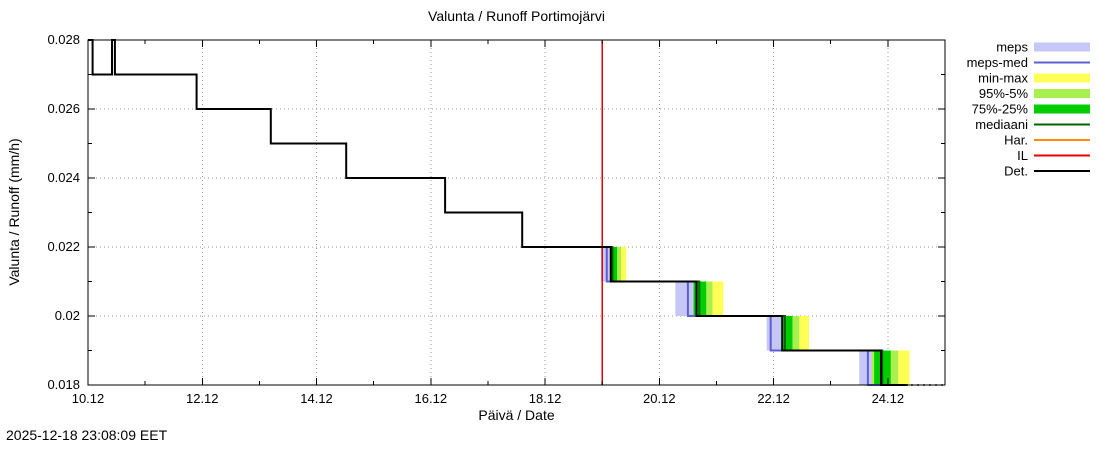  Describe the element at coordinates (431, 398) in the screenshot. I see `x-tick-label: 16.12` at that location.